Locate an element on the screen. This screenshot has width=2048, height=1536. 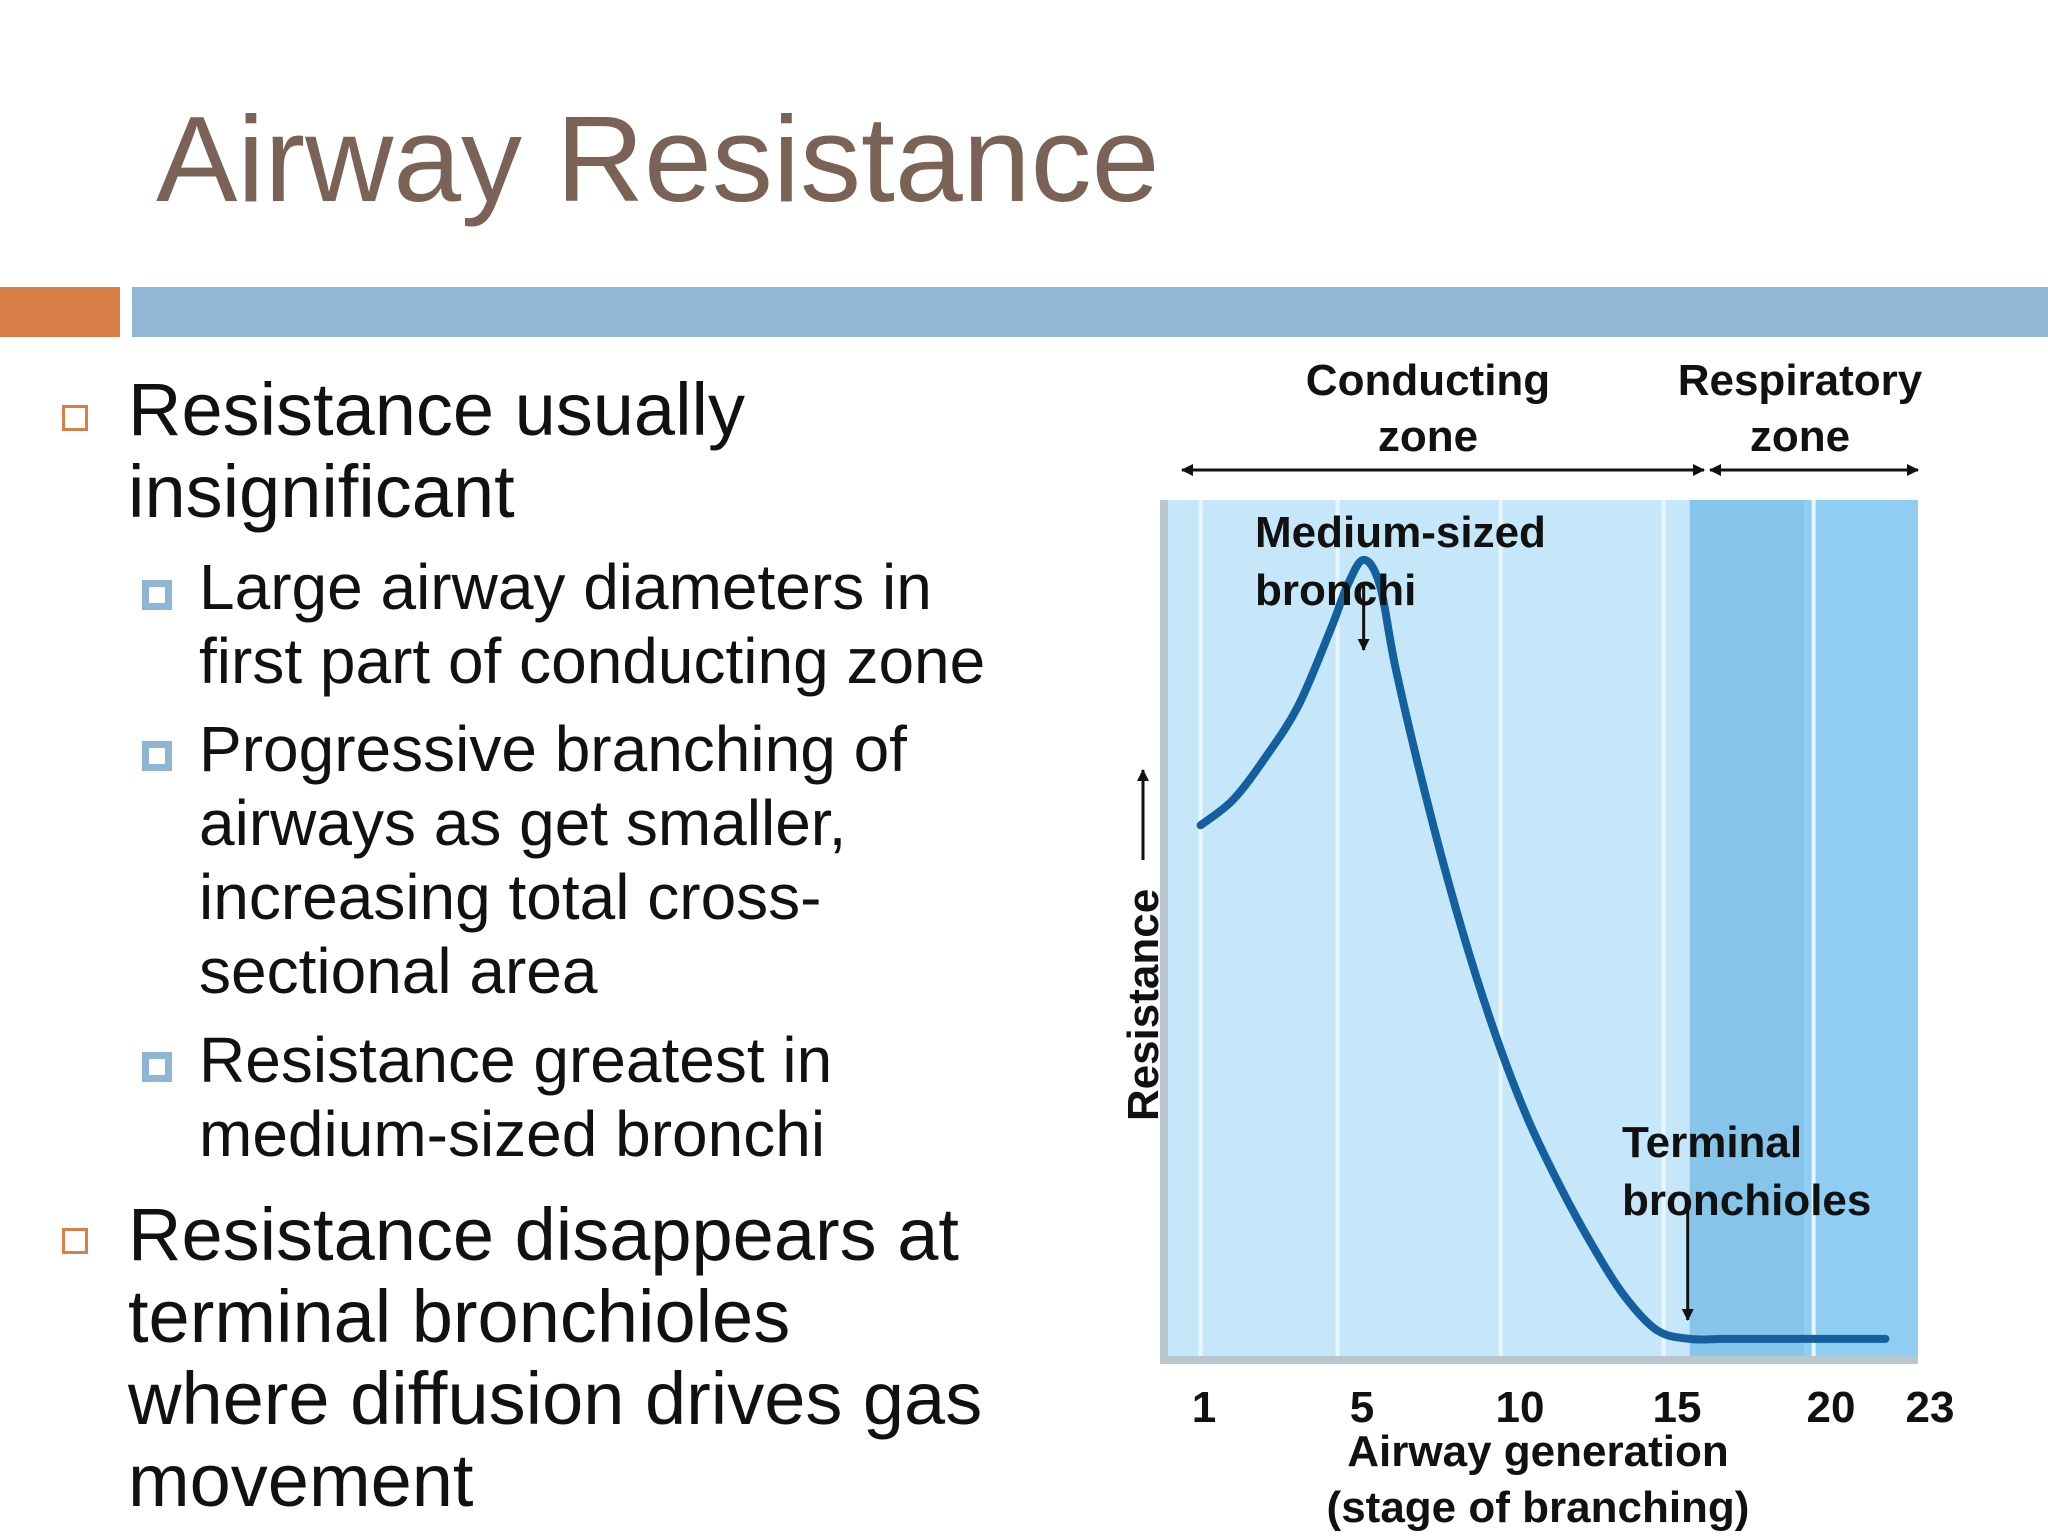
subbullet-text: increasing total cross- is located at coordinates (510, 897).